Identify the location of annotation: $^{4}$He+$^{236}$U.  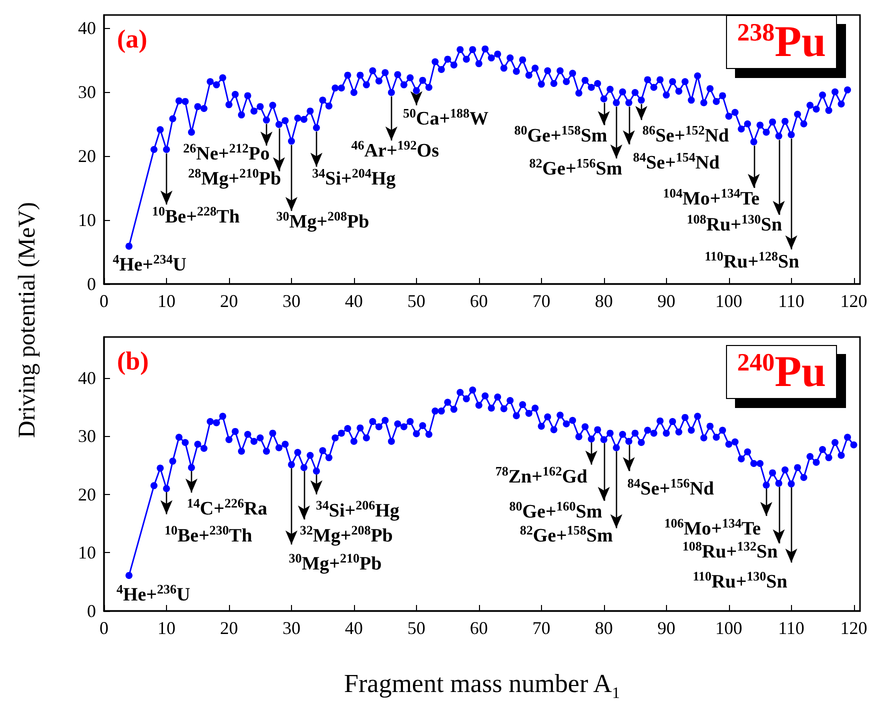
(153, 594).